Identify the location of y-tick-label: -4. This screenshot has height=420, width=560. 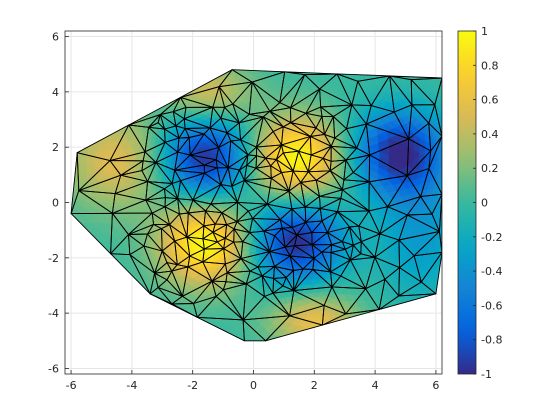
(53, 313).